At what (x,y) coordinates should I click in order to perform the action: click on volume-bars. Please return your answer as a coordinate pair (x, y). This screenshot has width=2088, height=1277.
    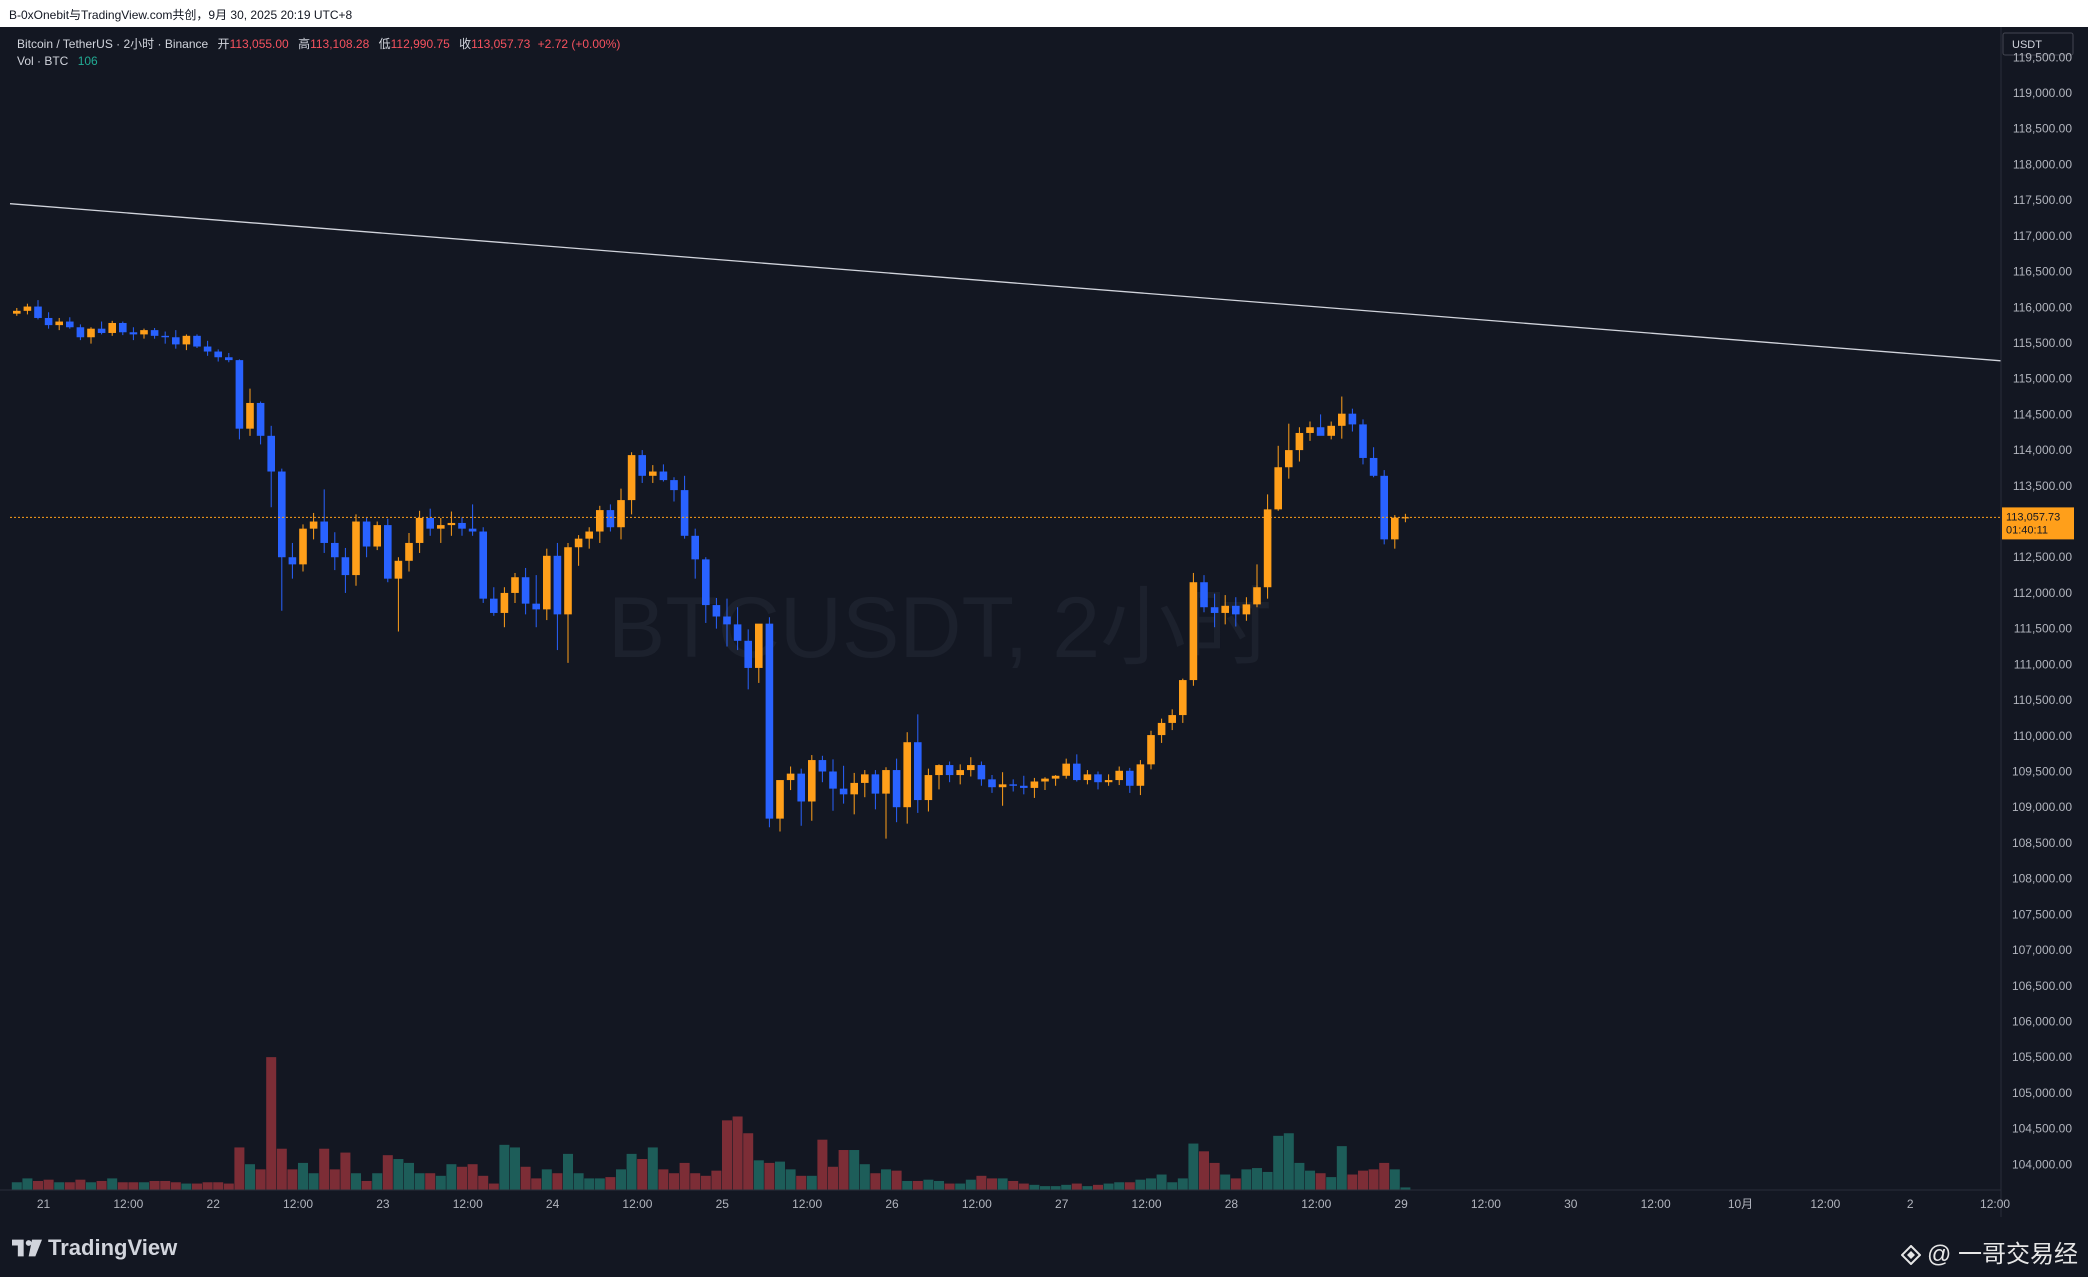
    Looking at the image, I should click on (711, 1123).